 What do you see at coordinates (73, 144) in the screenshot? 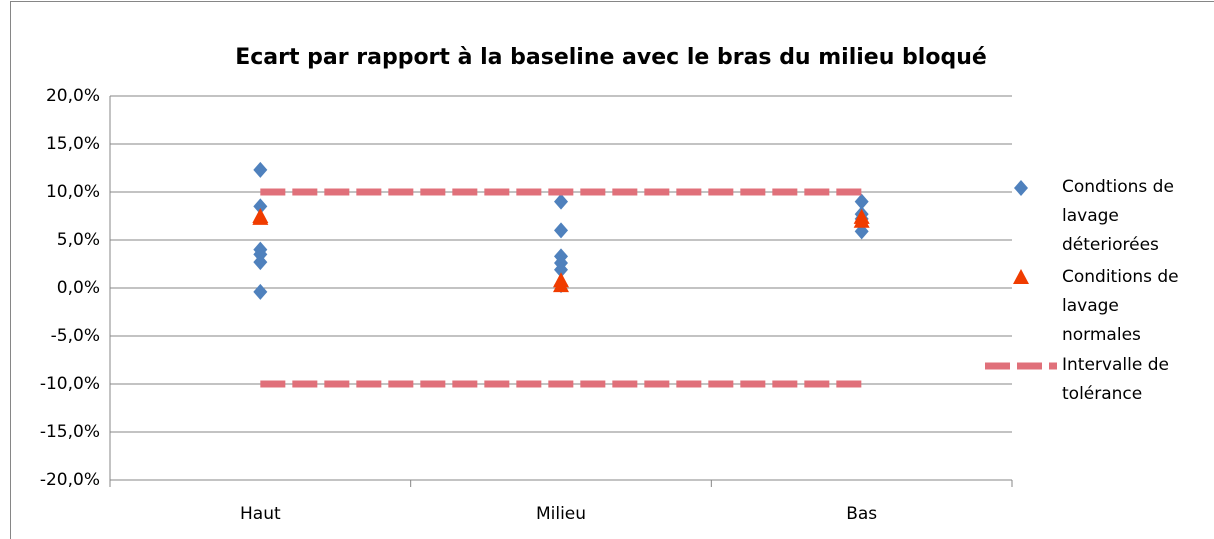
I see `y-tick-label: 15,0%` at bounding box center [73, 144].